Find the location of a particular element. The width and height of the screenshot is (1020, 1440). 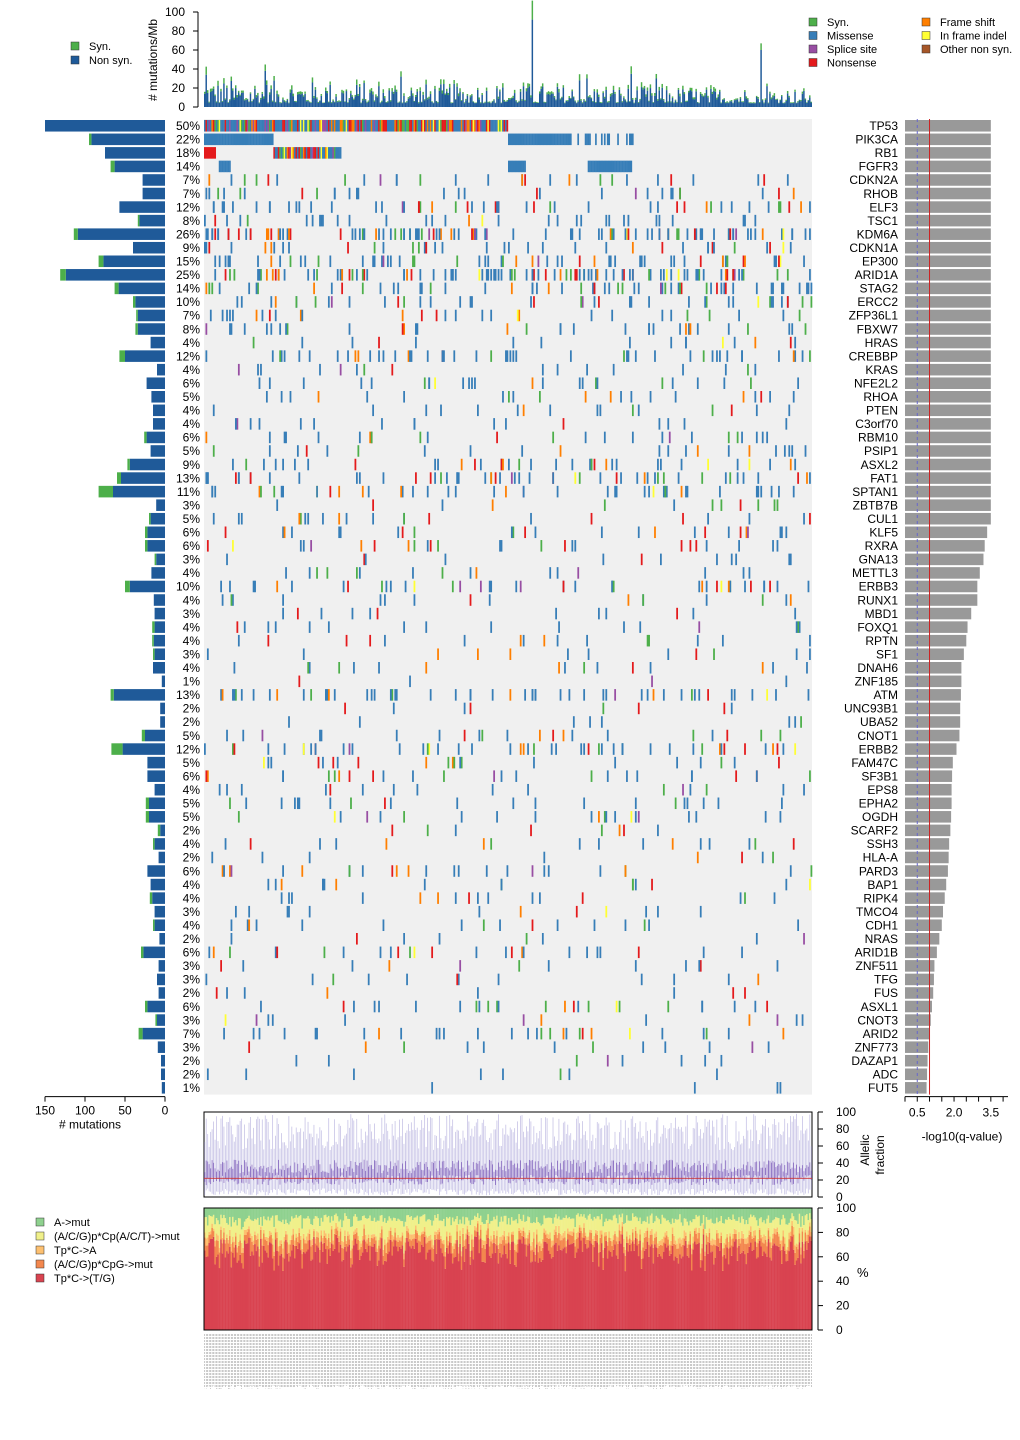

gene-percent-label: 10% is located at coordinates (188, 302).